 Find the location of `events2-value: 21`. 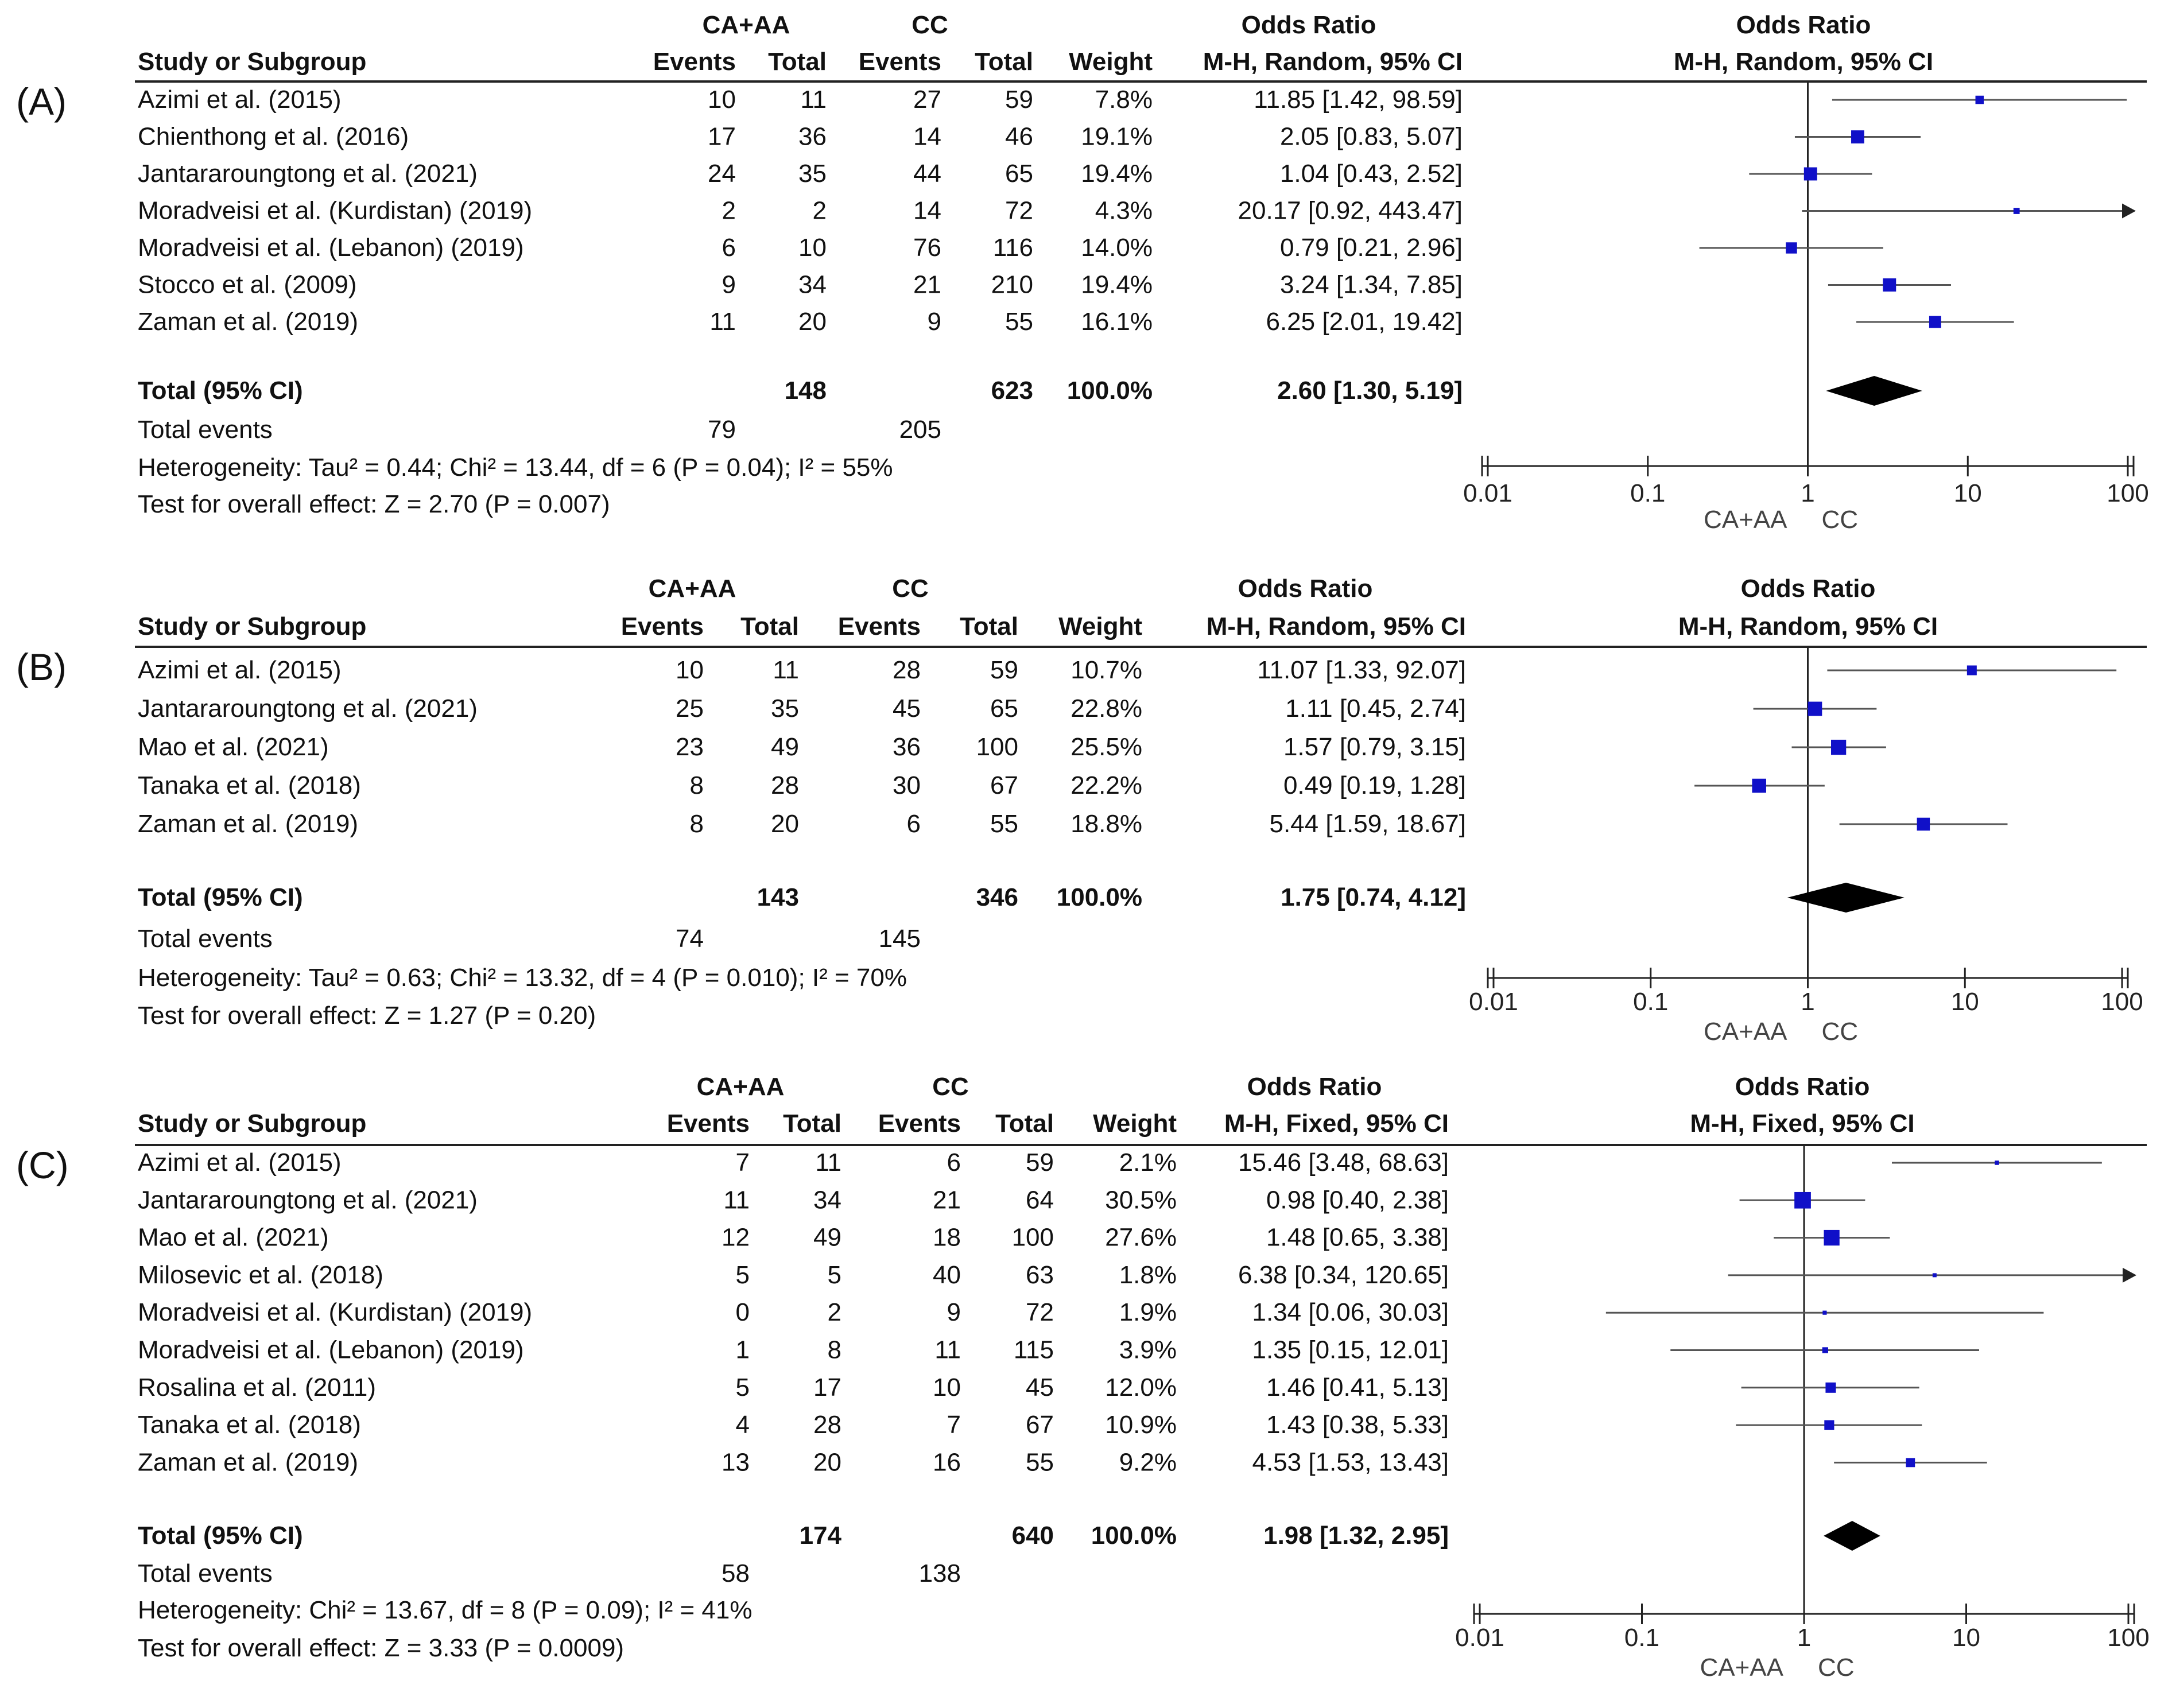

events2-value: 21 is located at coordinates (927, 285).